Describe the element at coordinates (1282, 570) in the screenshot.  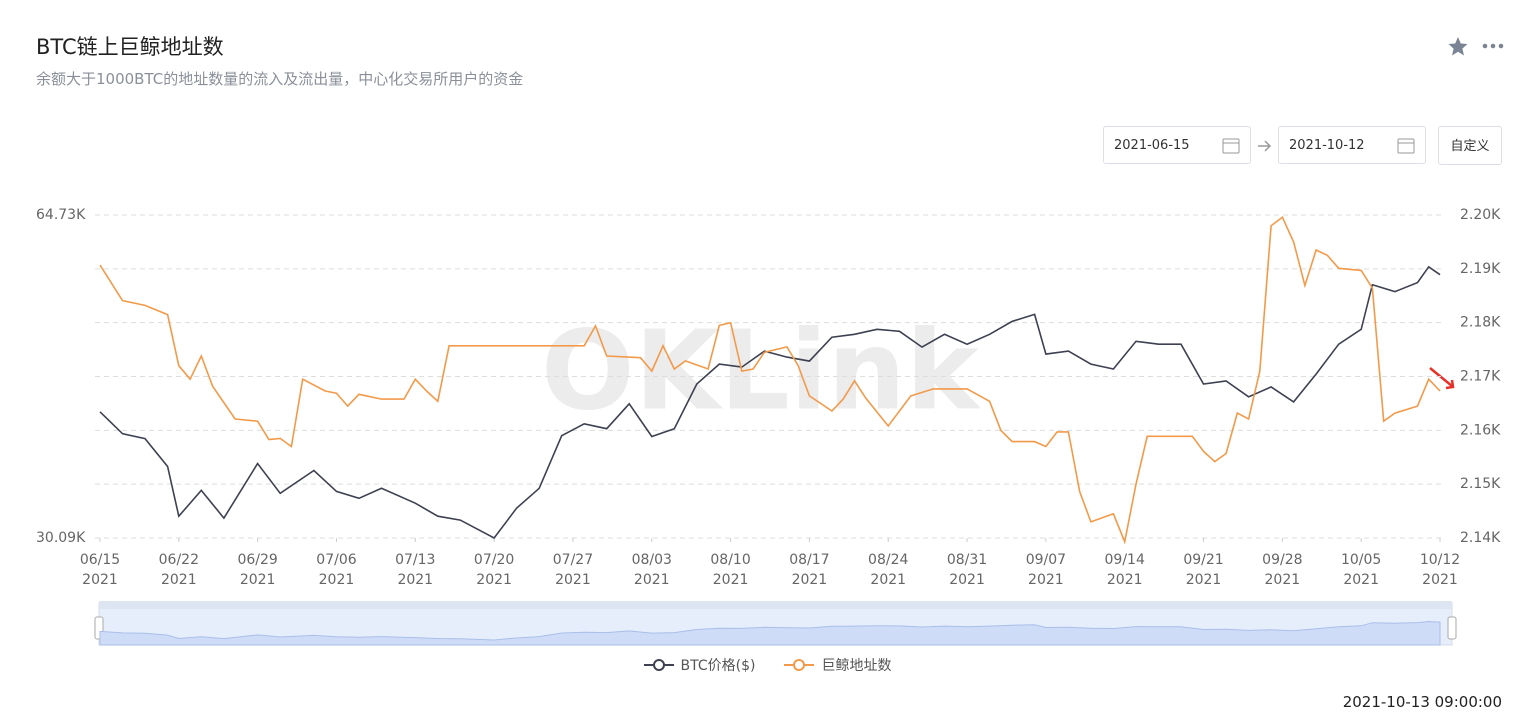
I see `x-tick-label: 09/28 2021` at that location.